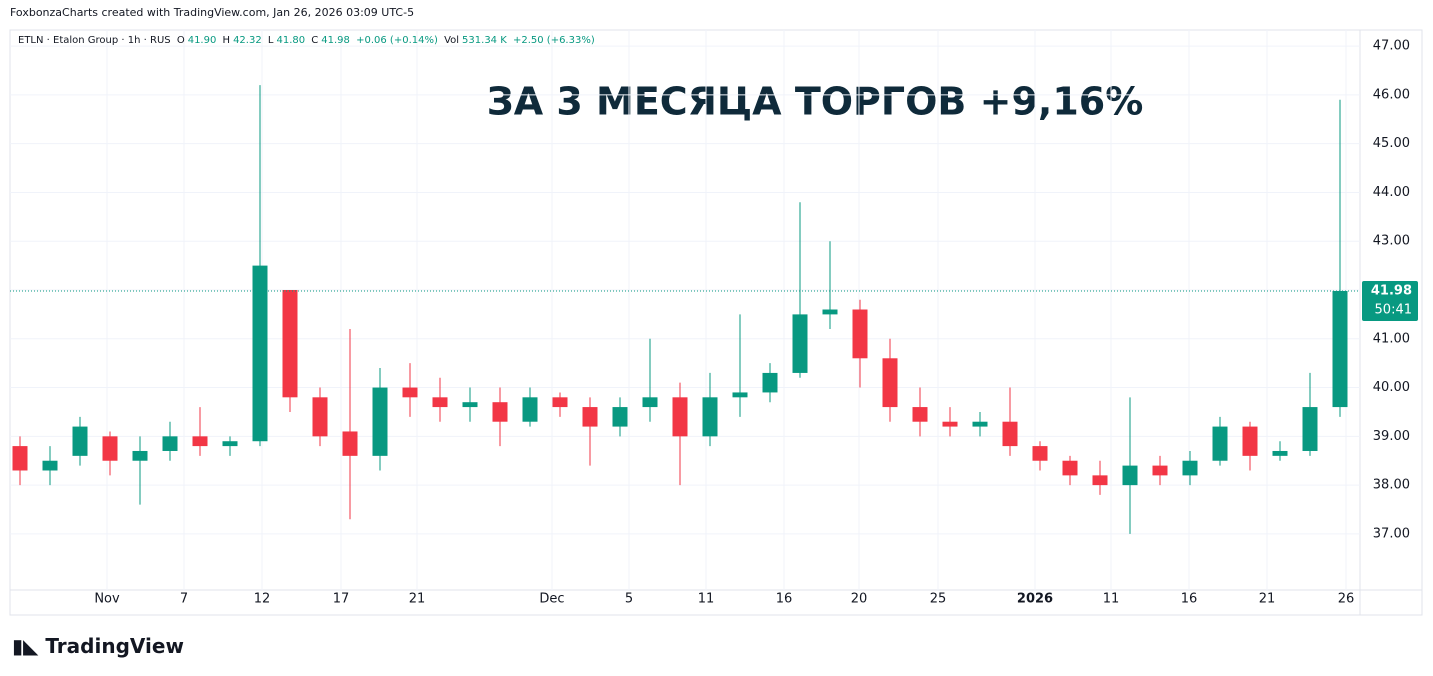 Image resolution: width=1433 pixels, height=676 pixels. What do you see at coordinates (1035, 599) in the screenshot?
I see `x-tick-label: 2026` at bounding box center [1035, 599].